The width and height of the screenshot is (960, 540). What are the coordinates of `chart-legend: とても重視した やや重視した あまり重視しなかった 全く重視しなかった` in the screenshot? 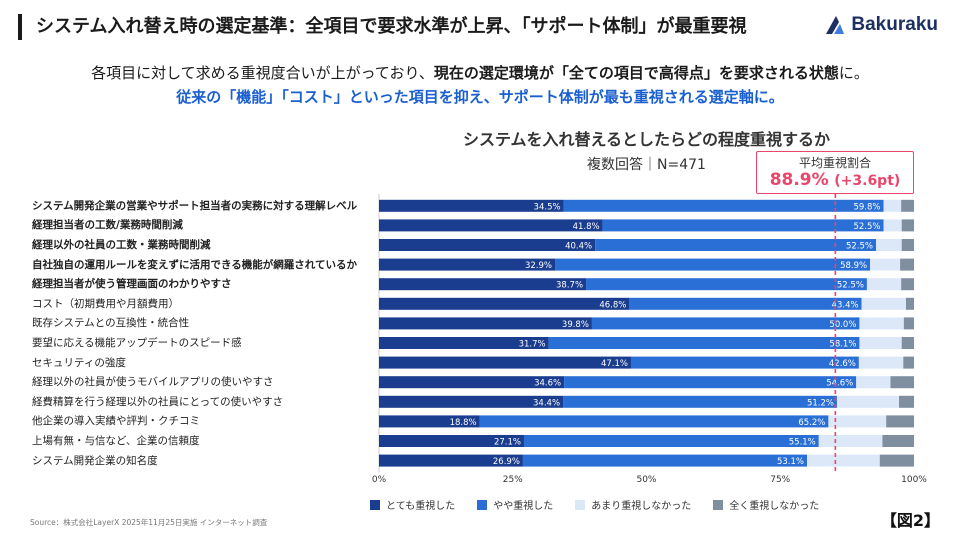 It's located at (594, 504).